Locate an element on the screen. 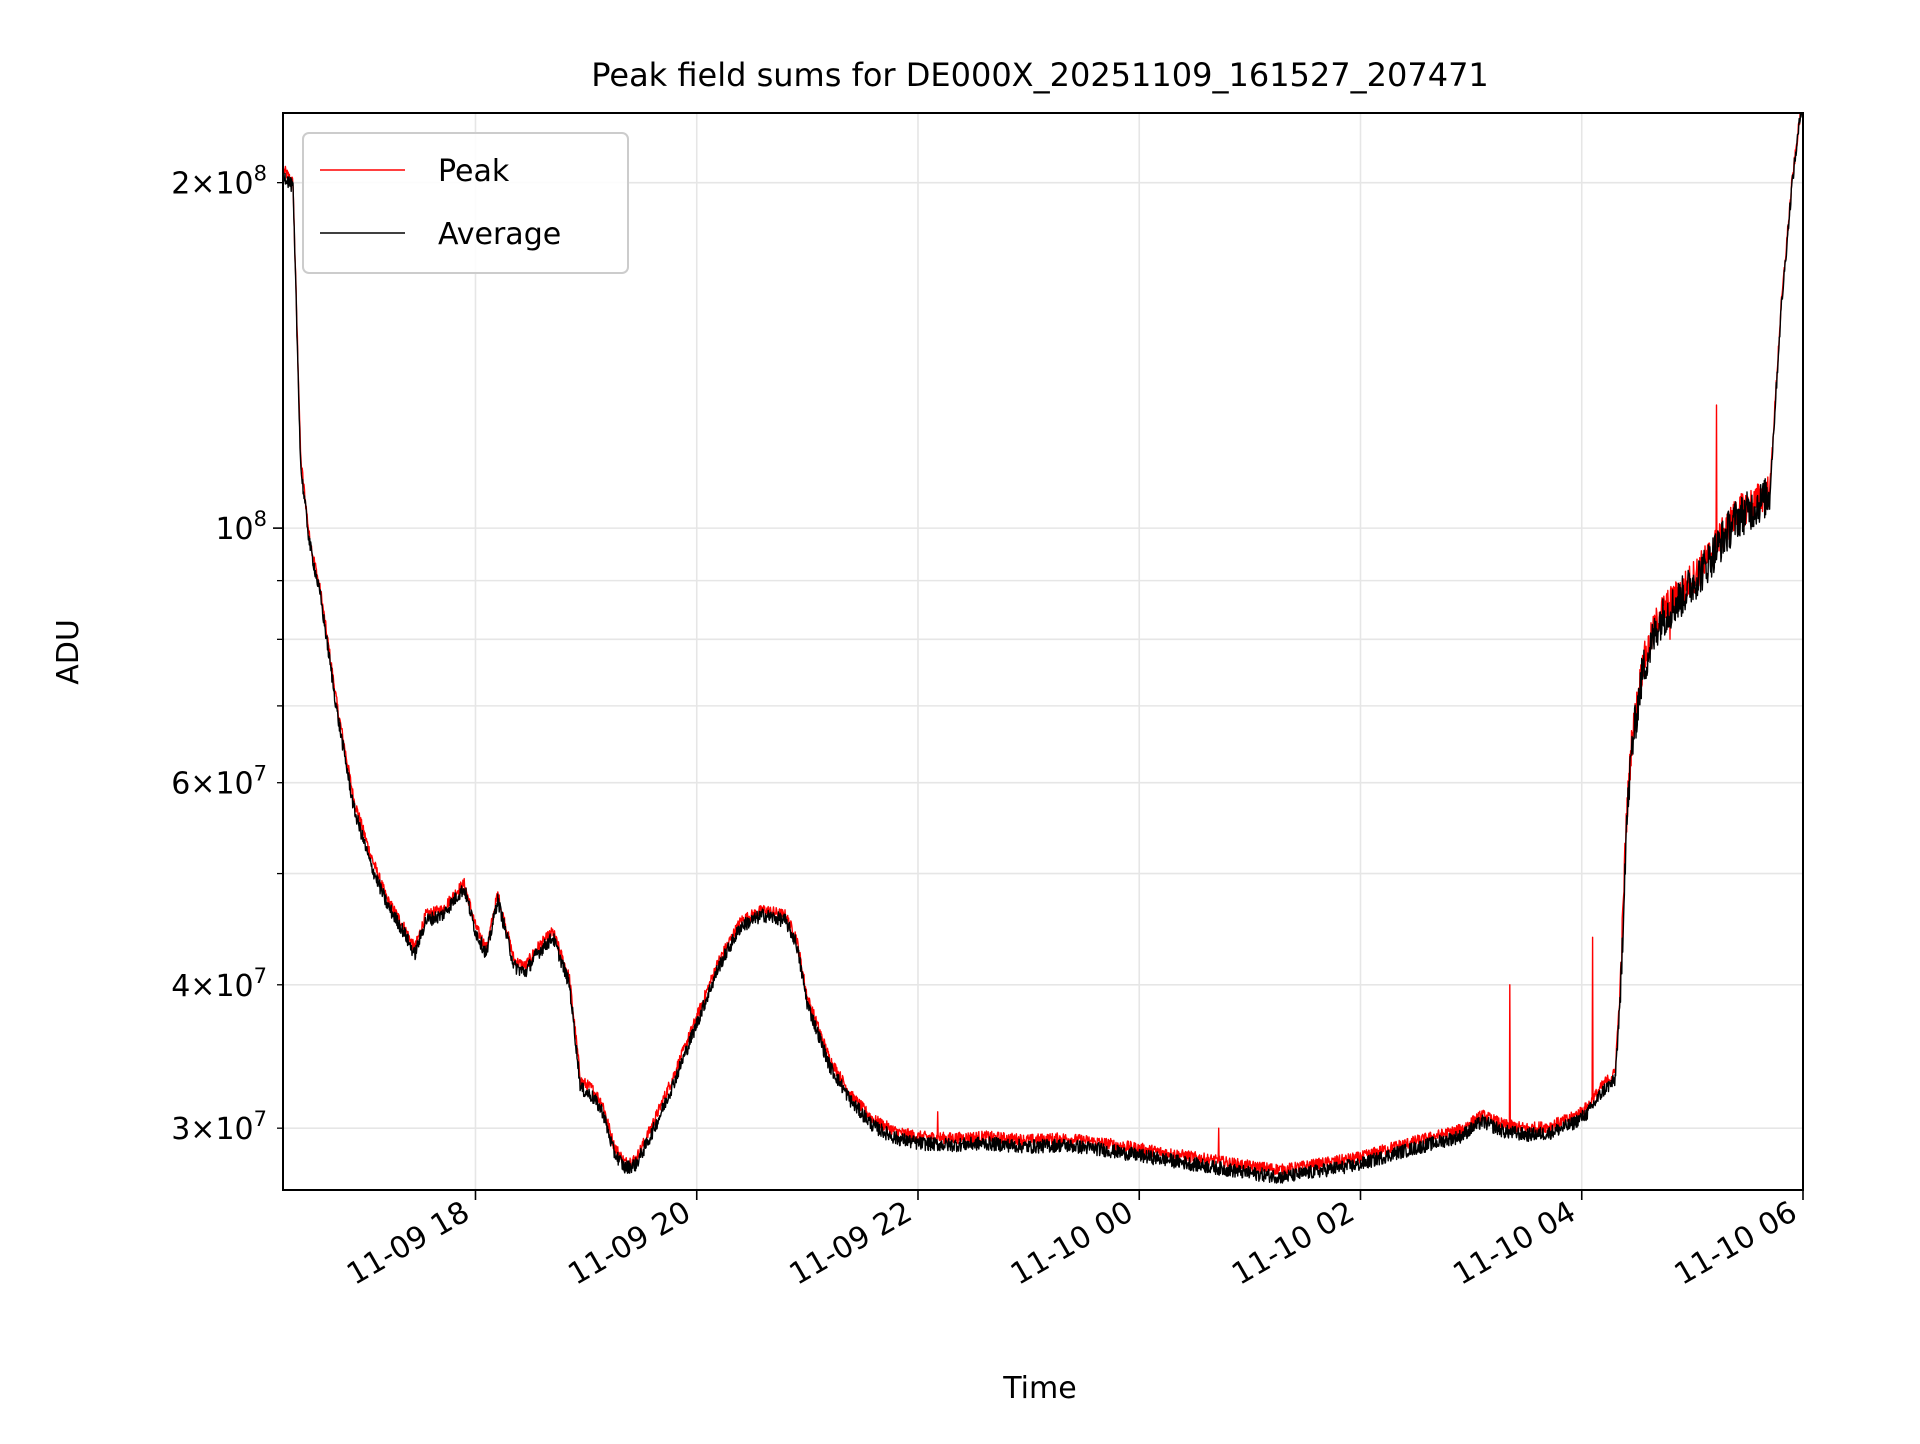  y-tick-label: 6×107 is located at coordinates (219, 782).